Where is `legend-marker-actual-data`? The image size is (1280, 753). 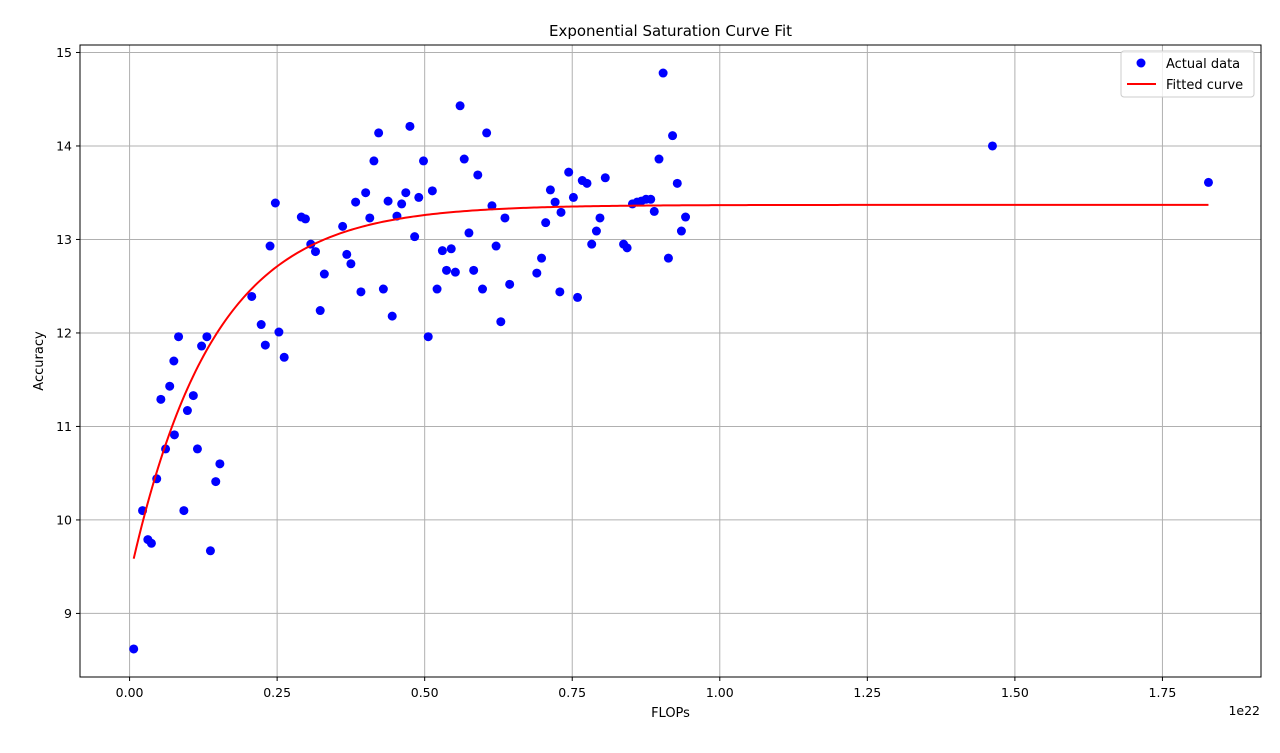 legend-marker-actual-data is located at coordinates (1141, 63).